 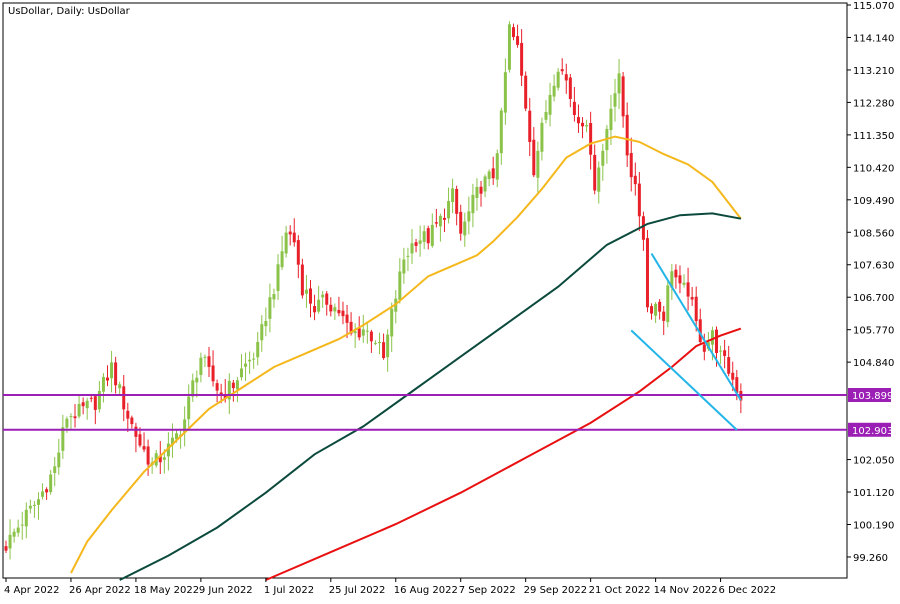 I want to click on y-tick-label: 113.210, so click(x=873, y=71).